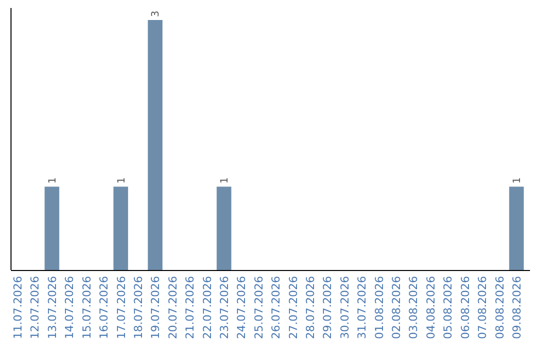  Describe the element at coordinates (121, 307) in the screenshot. I see `x-tick-label: 17.07.2026` at that location.